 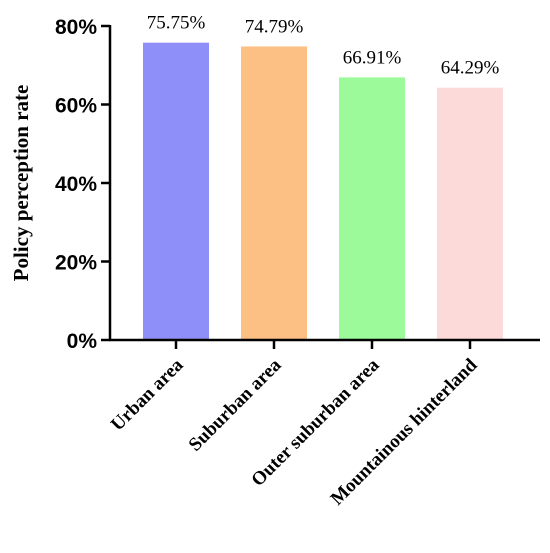 What do you see at coordinates (372, 57) in the screenshot?
I see `data-label: 66.91%` at bounding box center [372, 57].